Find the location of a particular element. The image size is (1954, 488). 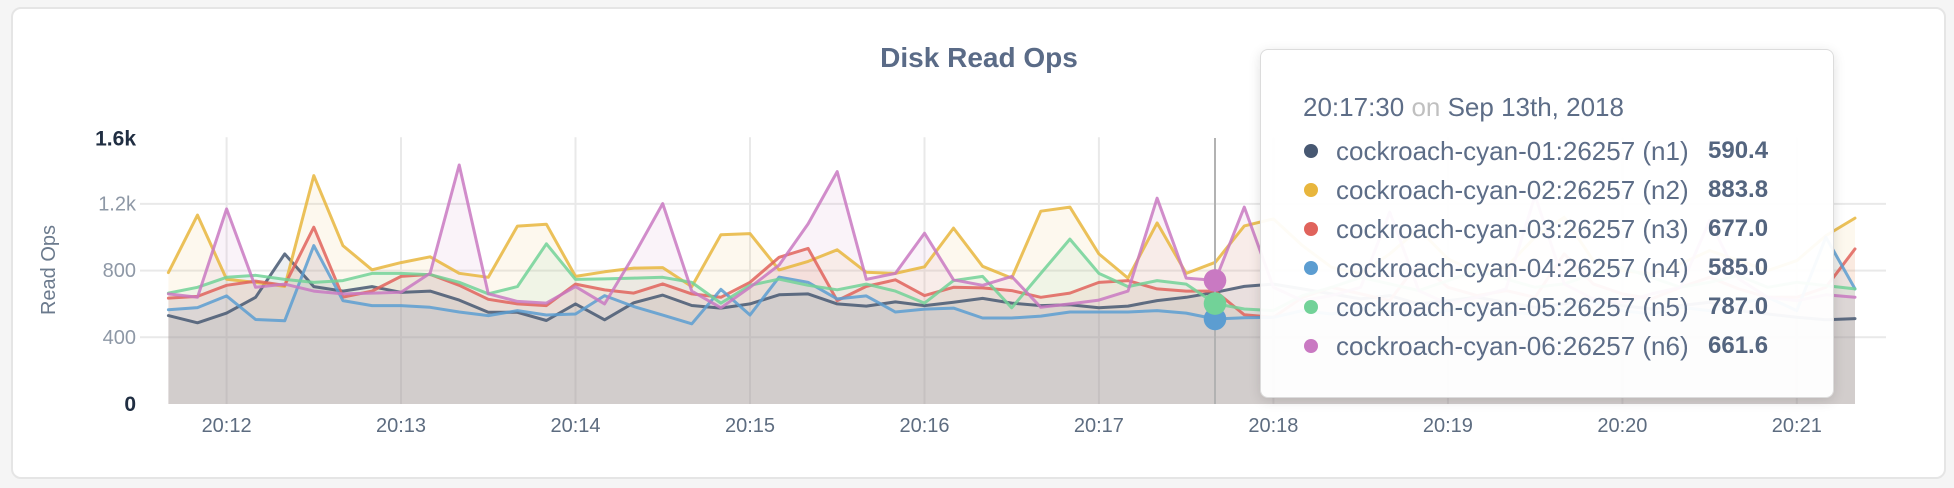

svg-text: 20:19 is located at coordinates (1448, 426).